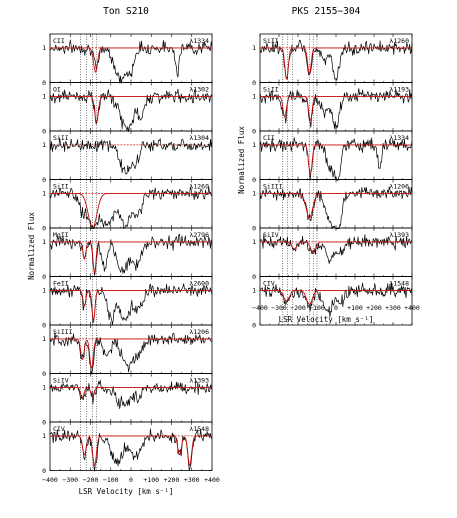 The image size is (457, 518). What do you see at coordinates (59, 41) in the screenshot?
I see `ion-label: CII` at bounding box center [59, 41].